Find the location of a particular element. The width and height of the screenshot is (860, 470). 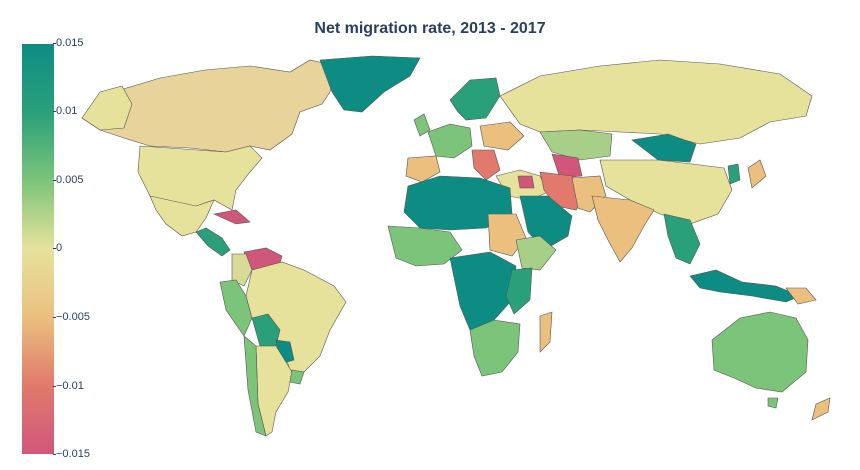

region-arabian-peninsula is located at coordinates (546, 223).